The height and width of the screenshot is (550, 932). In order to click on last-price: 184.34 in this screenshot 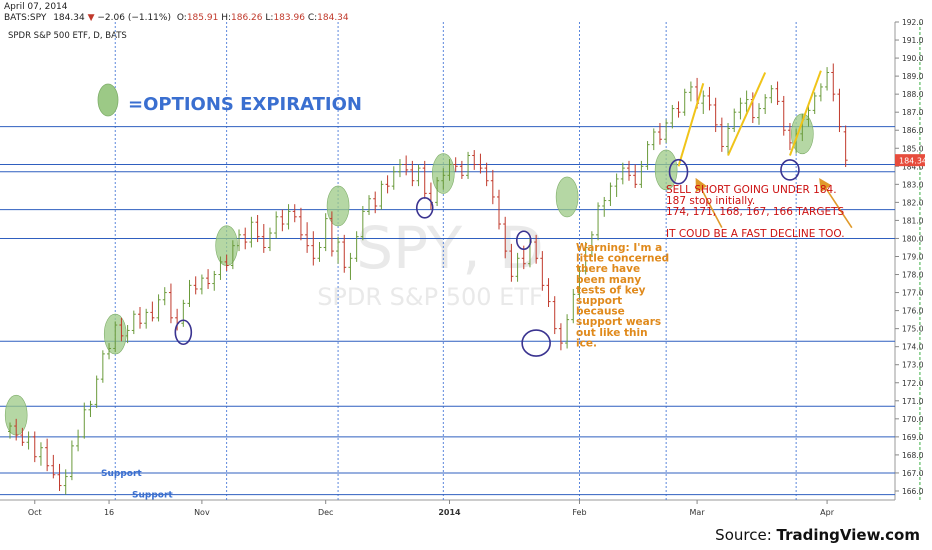, I will do `click(69, 18)`.